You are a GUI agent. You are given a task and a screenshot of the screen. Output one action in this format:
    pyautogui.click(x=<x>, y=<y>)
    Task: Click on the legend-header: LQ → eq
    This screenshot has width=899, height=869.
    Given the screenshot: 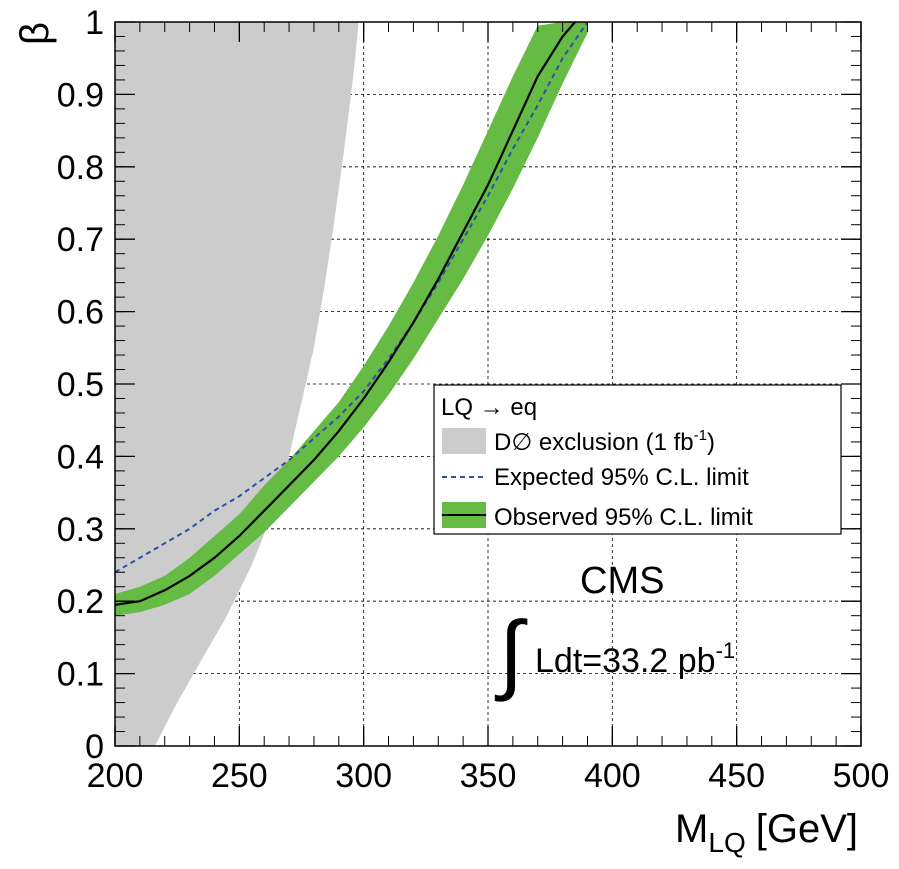 What is the action you would take?
    pyautogui.click(x=489, y=407)
    